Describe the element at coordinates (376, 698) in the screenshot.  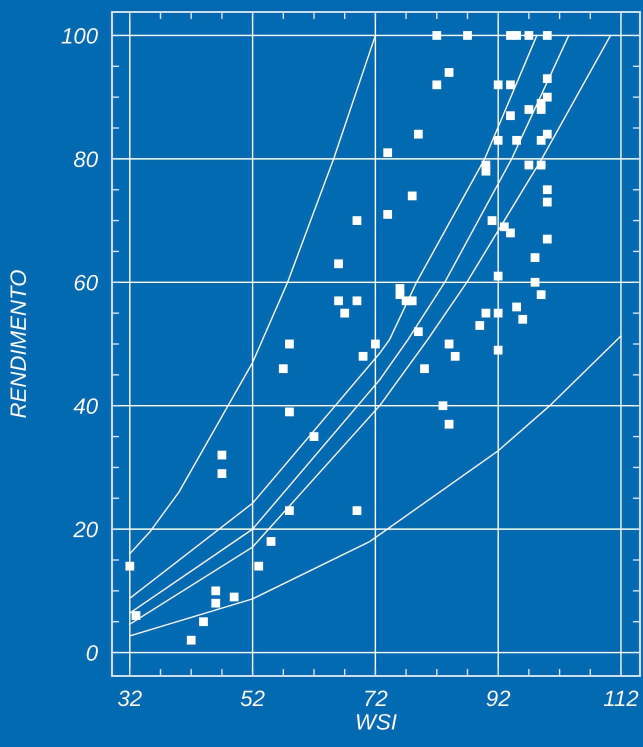
I see `x-tick-label: 72` at that location.